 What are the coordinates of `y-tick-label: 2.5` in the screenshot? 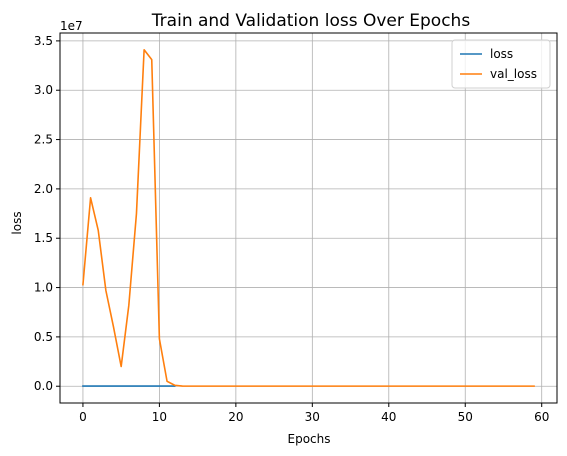 It's located at (43, 140).